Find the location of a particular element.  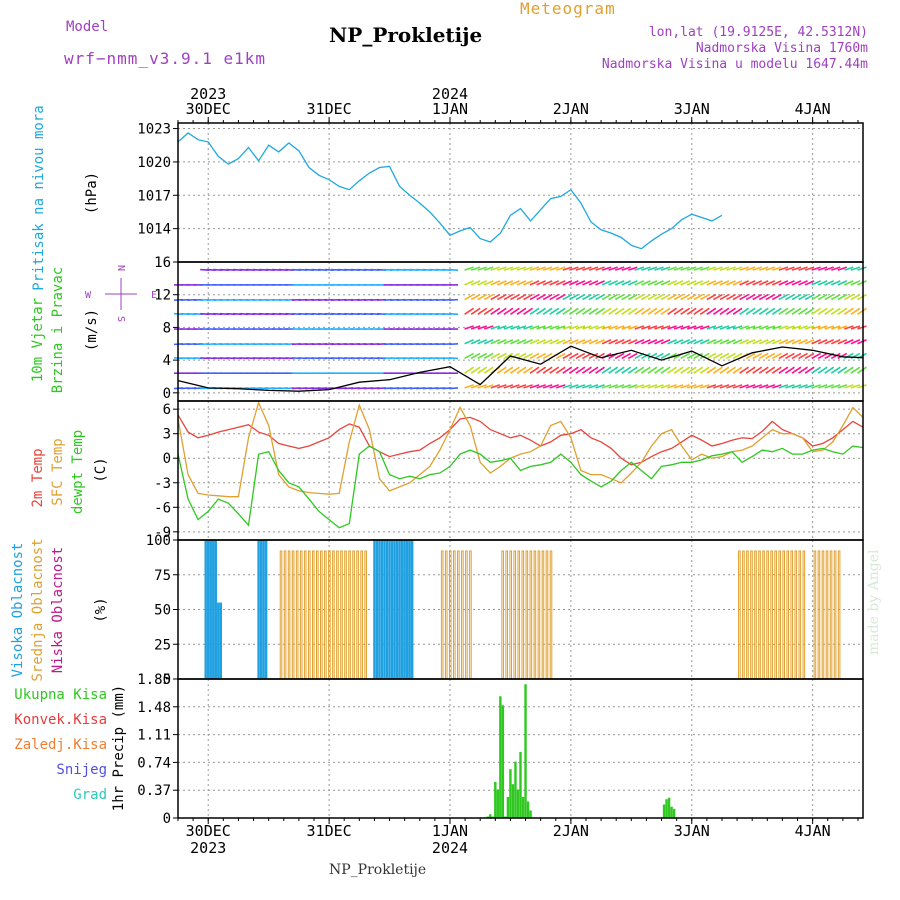

temp-label-1: 2m Temp is located at coordinates (38, 477).